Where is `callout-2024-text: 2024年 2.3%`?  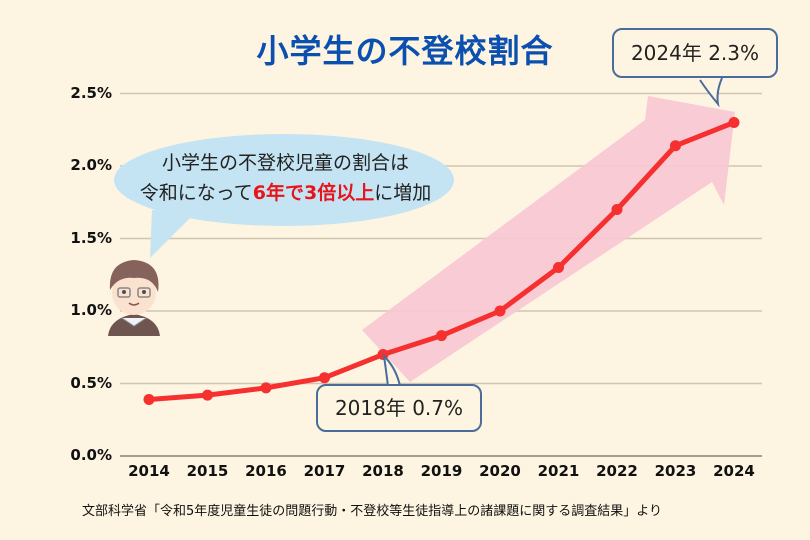
callout-2024-text: 2024年 2.3% is located at coordinates (695, 53).